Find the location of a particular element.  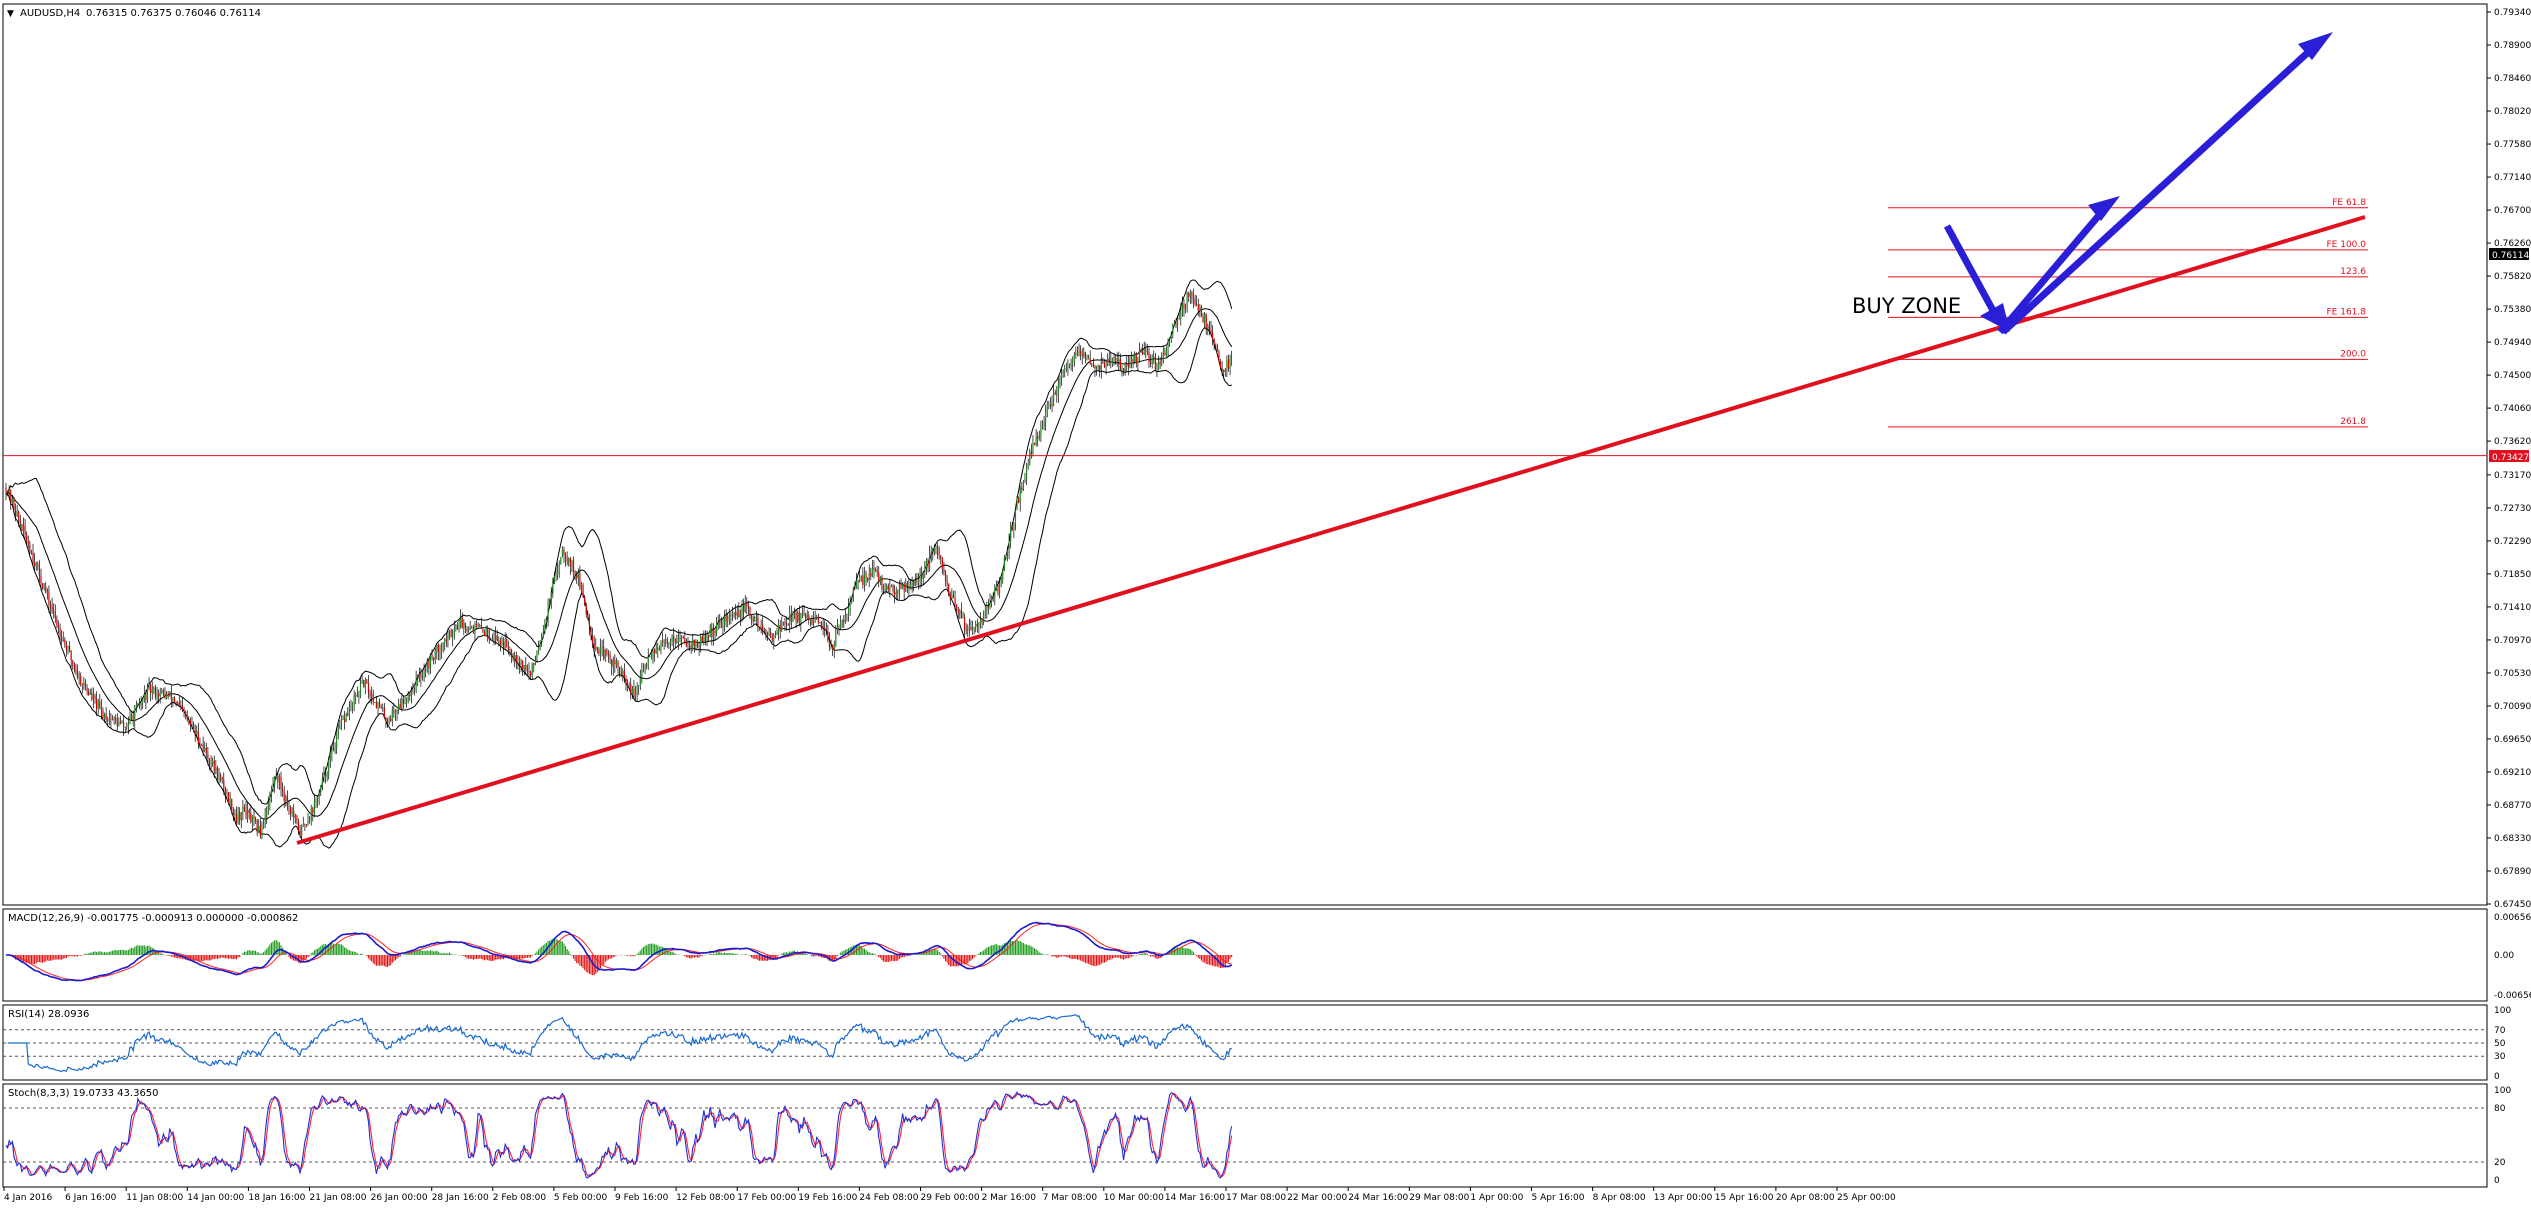

projection-arrows is located at coordinates (2138, 183).